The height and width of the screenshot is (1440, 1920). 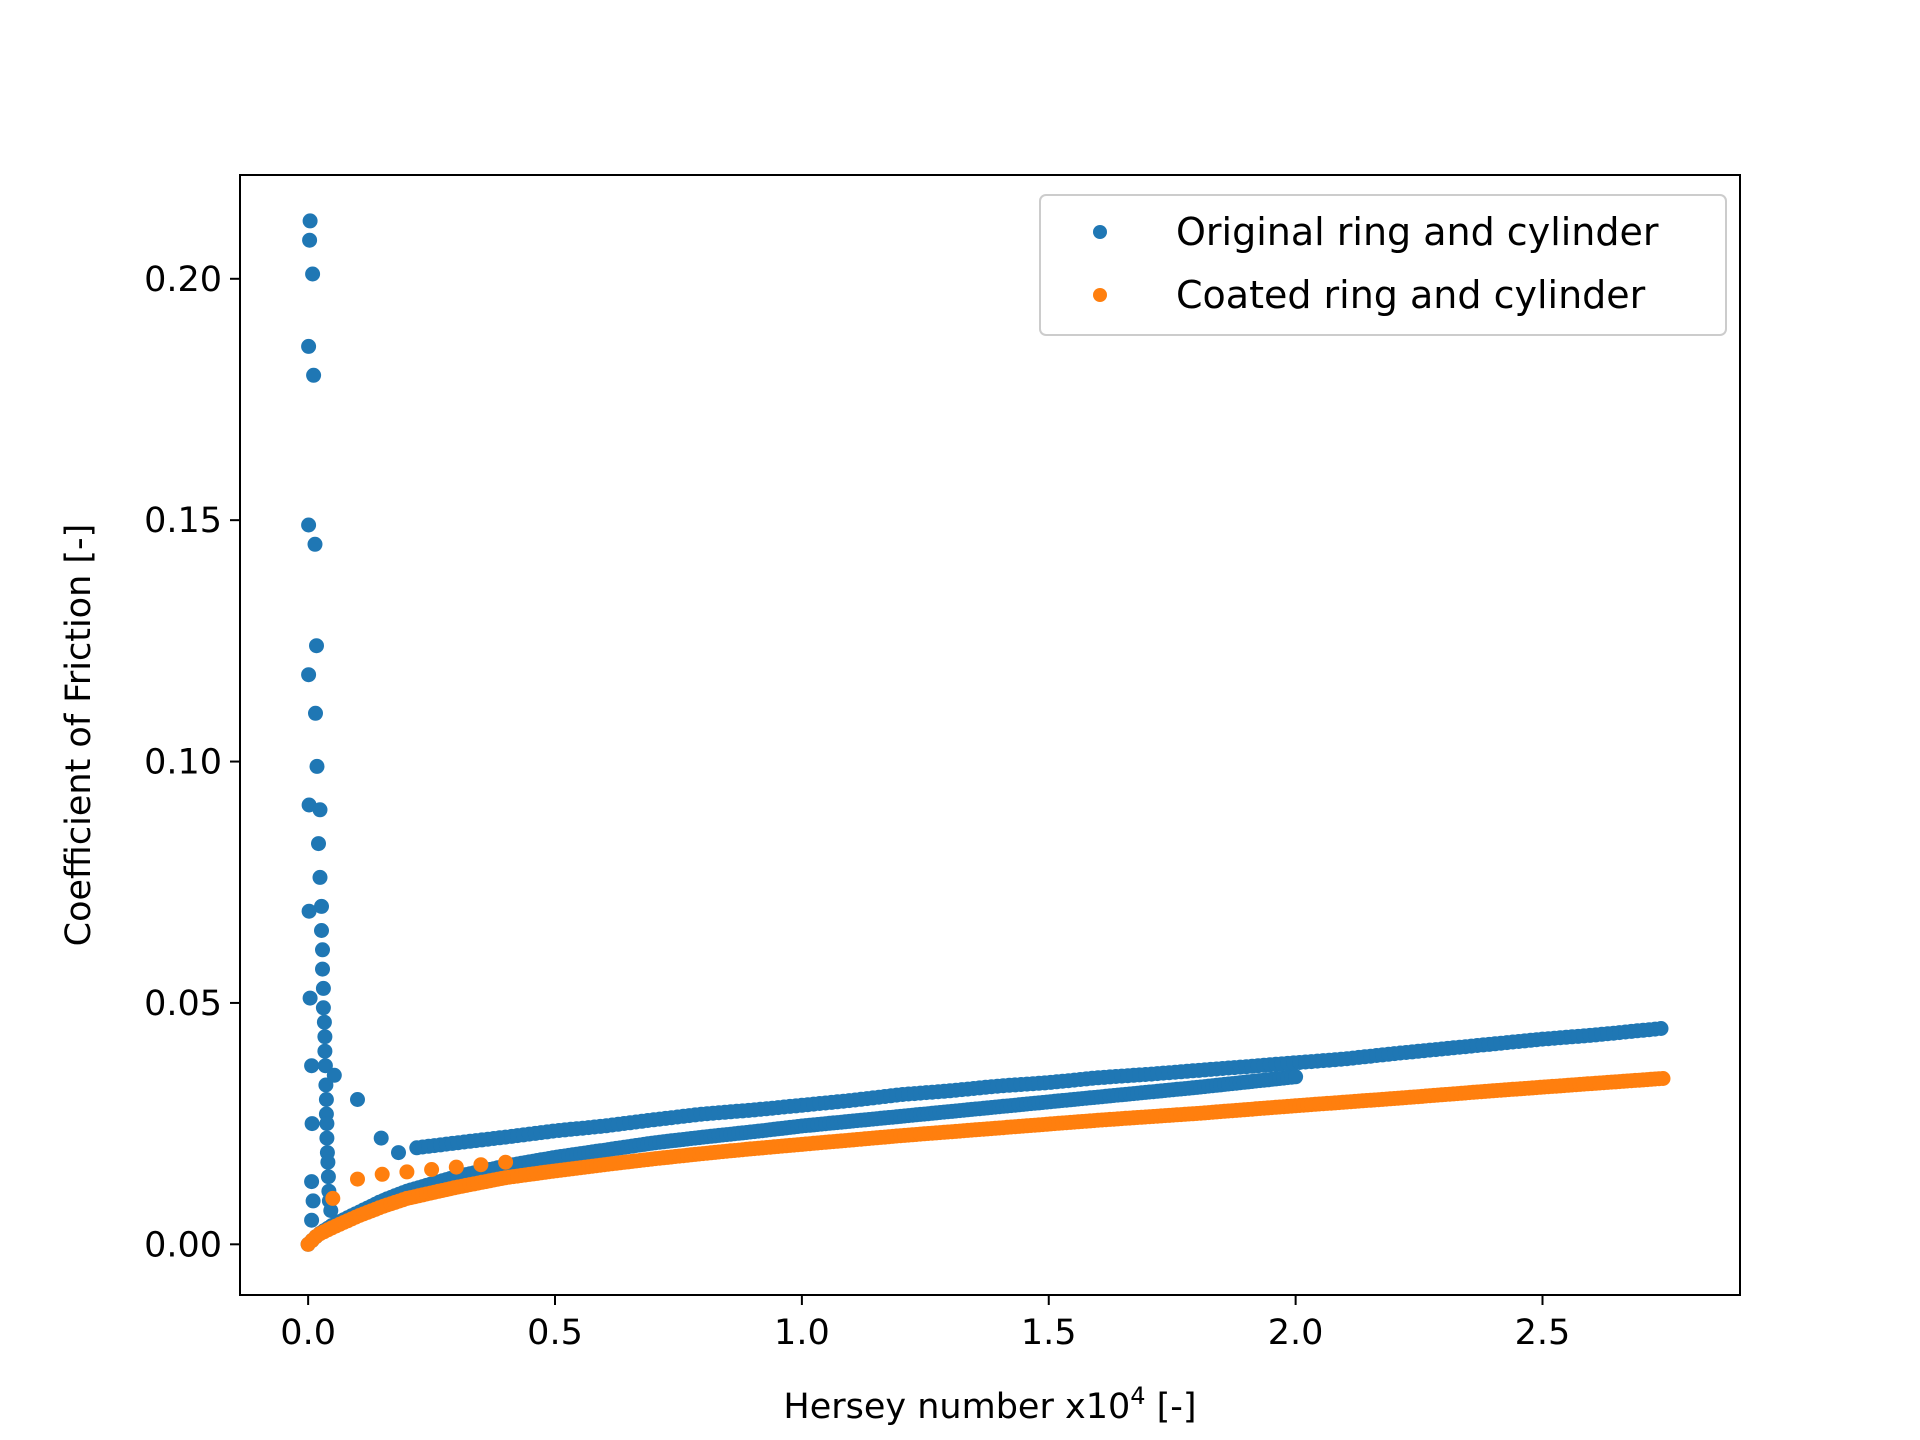 What do you see at coordinates (555, 1333) in the screenshot?
I see `x-tick-label: 0.5` at bounding box center [555, 1333].